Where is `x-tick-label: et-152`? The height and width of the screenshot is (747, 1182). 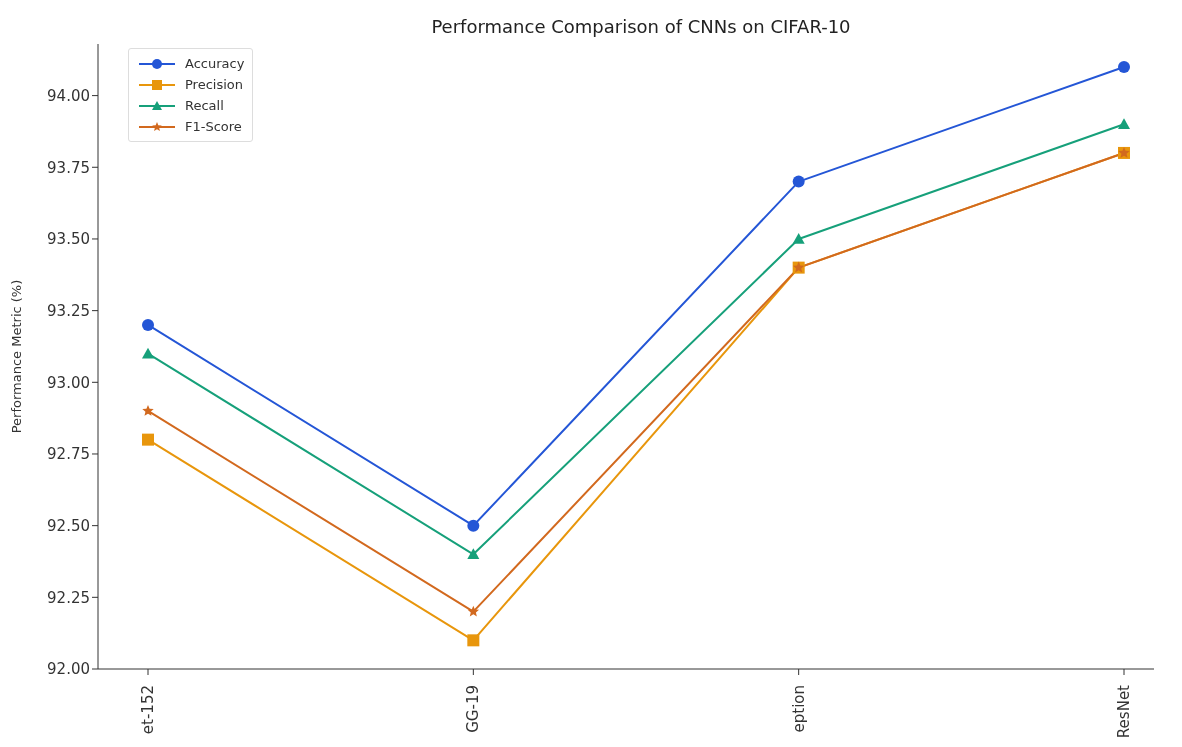
x-tick-label: et-152 is located at coordinates (148, 710).